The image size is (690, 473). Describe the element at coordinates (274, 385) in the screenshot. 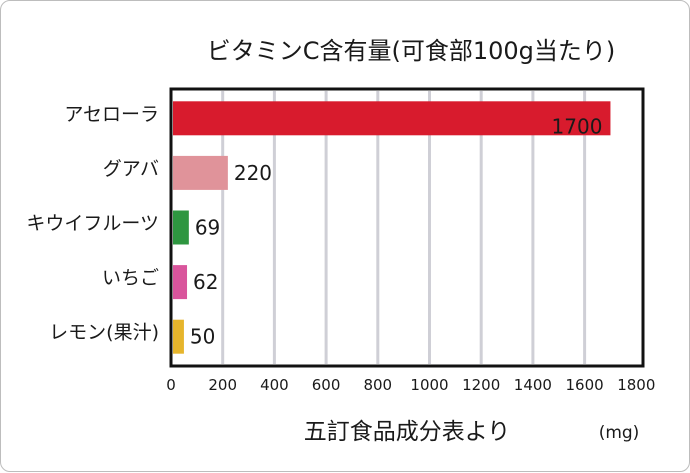

I see `x-tick-label: 400` at that location.